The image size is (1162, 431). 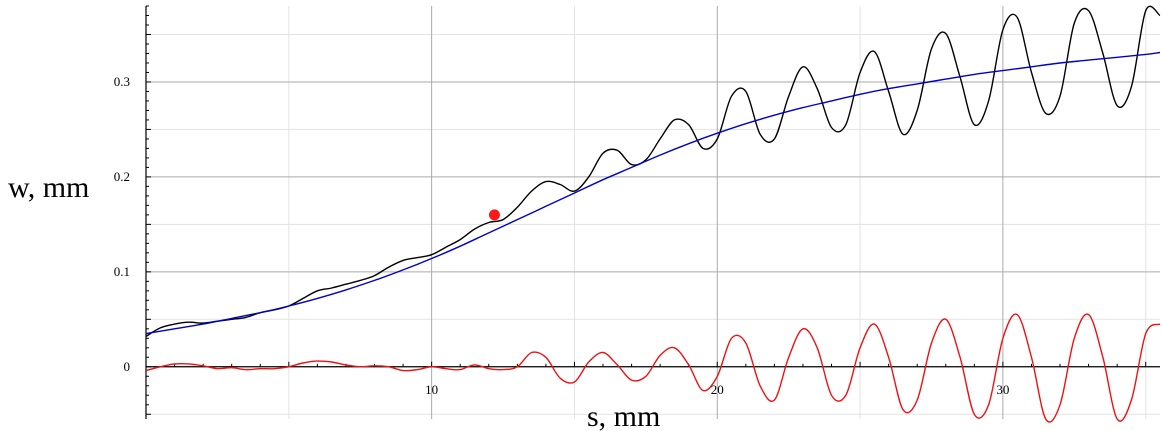 I want to click on y-tick-label: 0.2, so click(x=122, y=176).